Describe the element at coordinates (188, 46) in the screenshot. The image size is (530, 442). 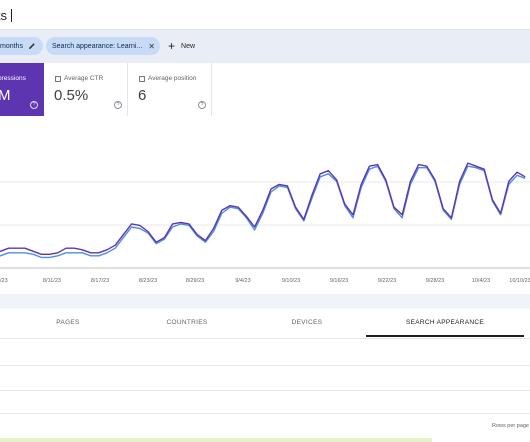
I see `new-filter-label: New` at that location.